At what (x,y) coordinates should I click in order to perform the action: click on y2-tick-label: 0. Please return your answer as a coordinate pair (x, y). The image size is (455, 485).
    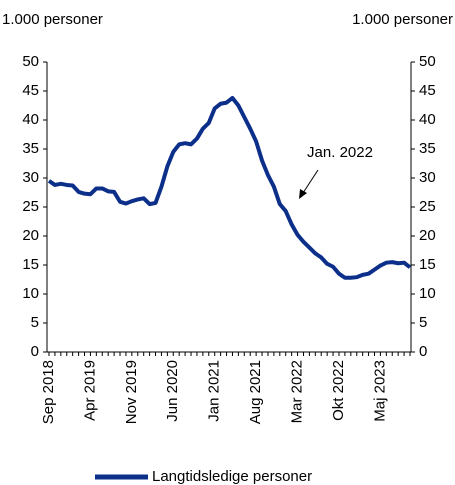
    Looking at the image, I should click on (423, 351).